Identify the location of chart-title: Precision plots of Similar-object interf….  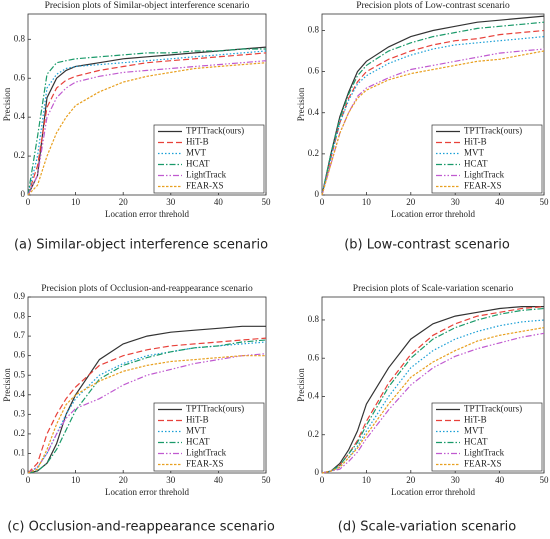
(147, 5).